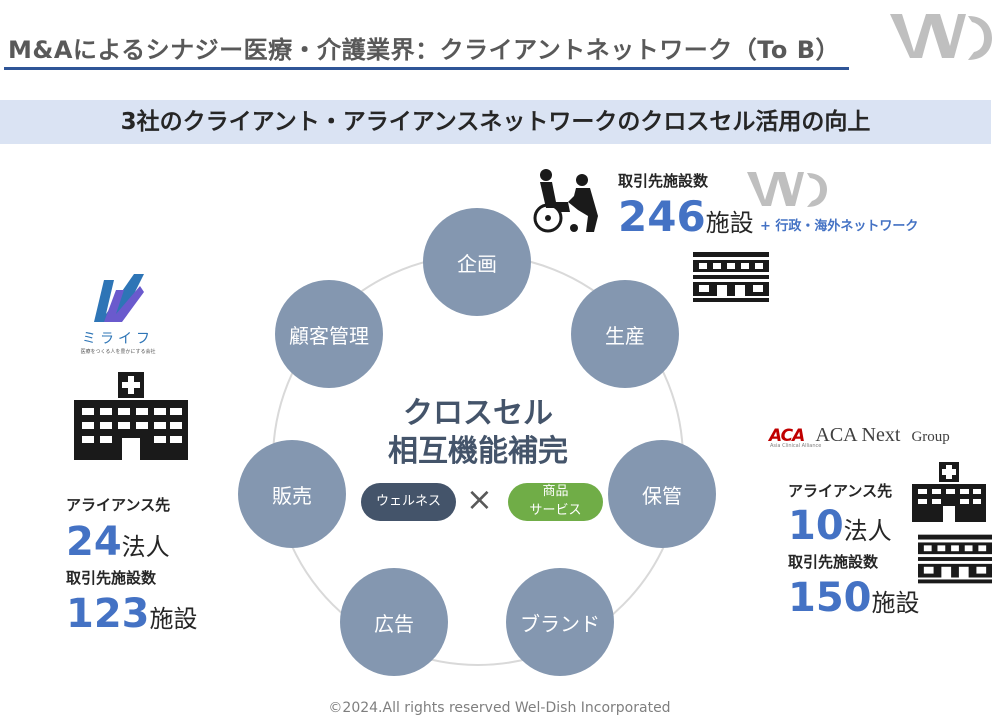 The height and width of the screenshot is (727, 999). I want to click on wd-logo-icon, so click(941, 37).